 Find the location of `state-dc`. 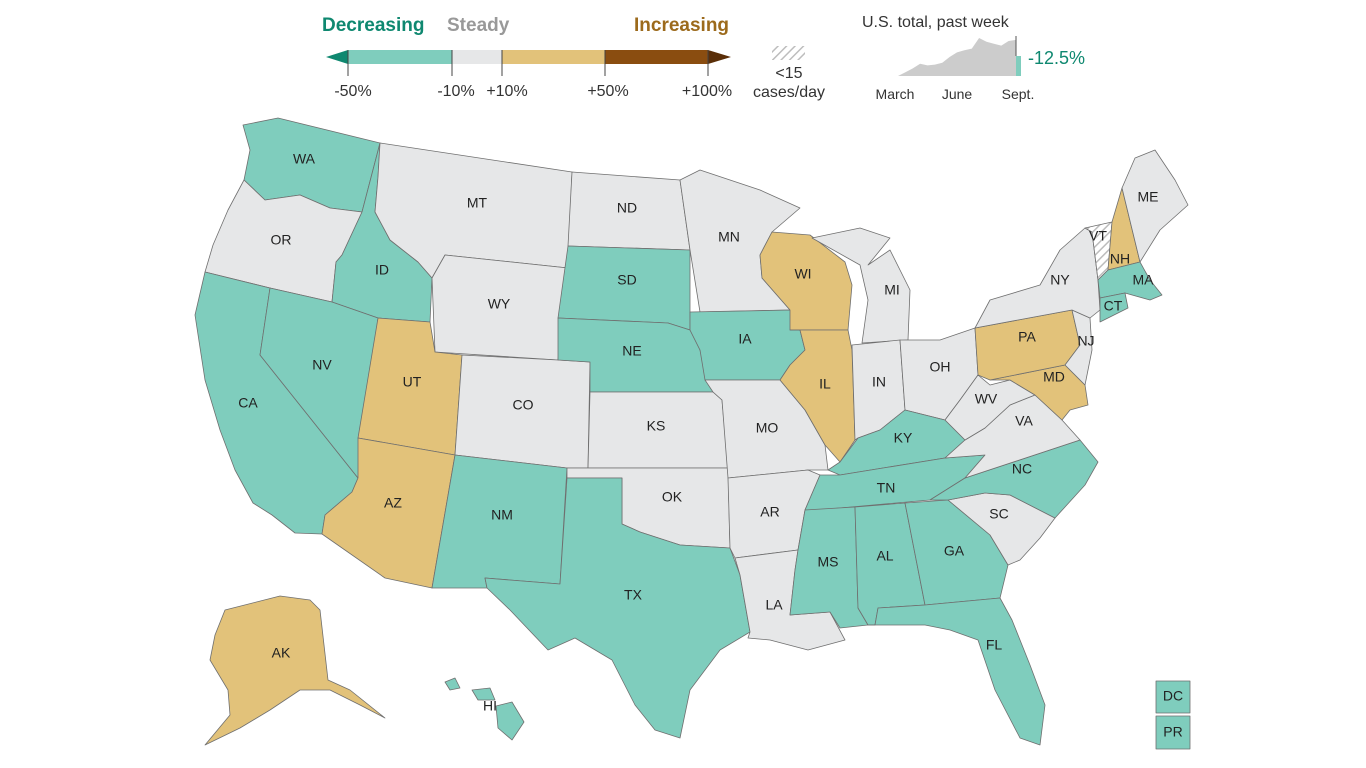

state-dc is located at coordinates (1173, 697).